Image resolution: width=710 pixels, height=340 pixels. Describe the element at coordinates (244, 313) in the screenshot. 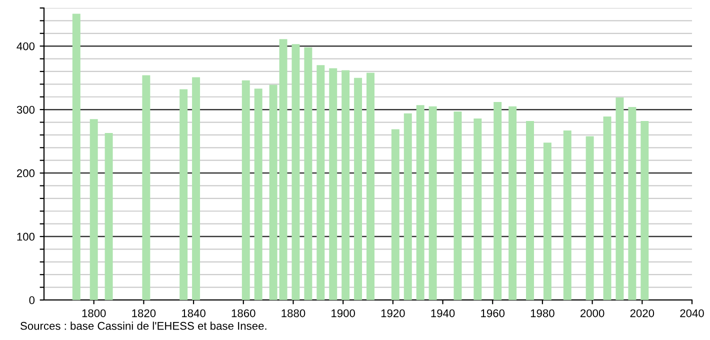

I see `x-tick-label: 1860` at that location.